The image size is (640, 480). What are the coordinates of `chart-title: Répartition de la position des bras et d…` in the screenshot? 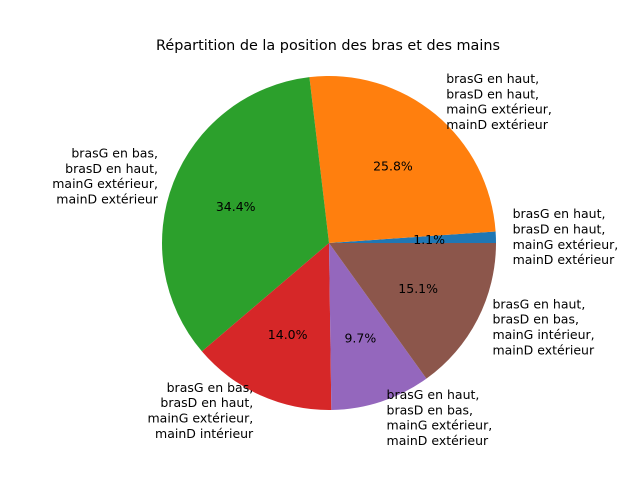 It's located at (328, 46).